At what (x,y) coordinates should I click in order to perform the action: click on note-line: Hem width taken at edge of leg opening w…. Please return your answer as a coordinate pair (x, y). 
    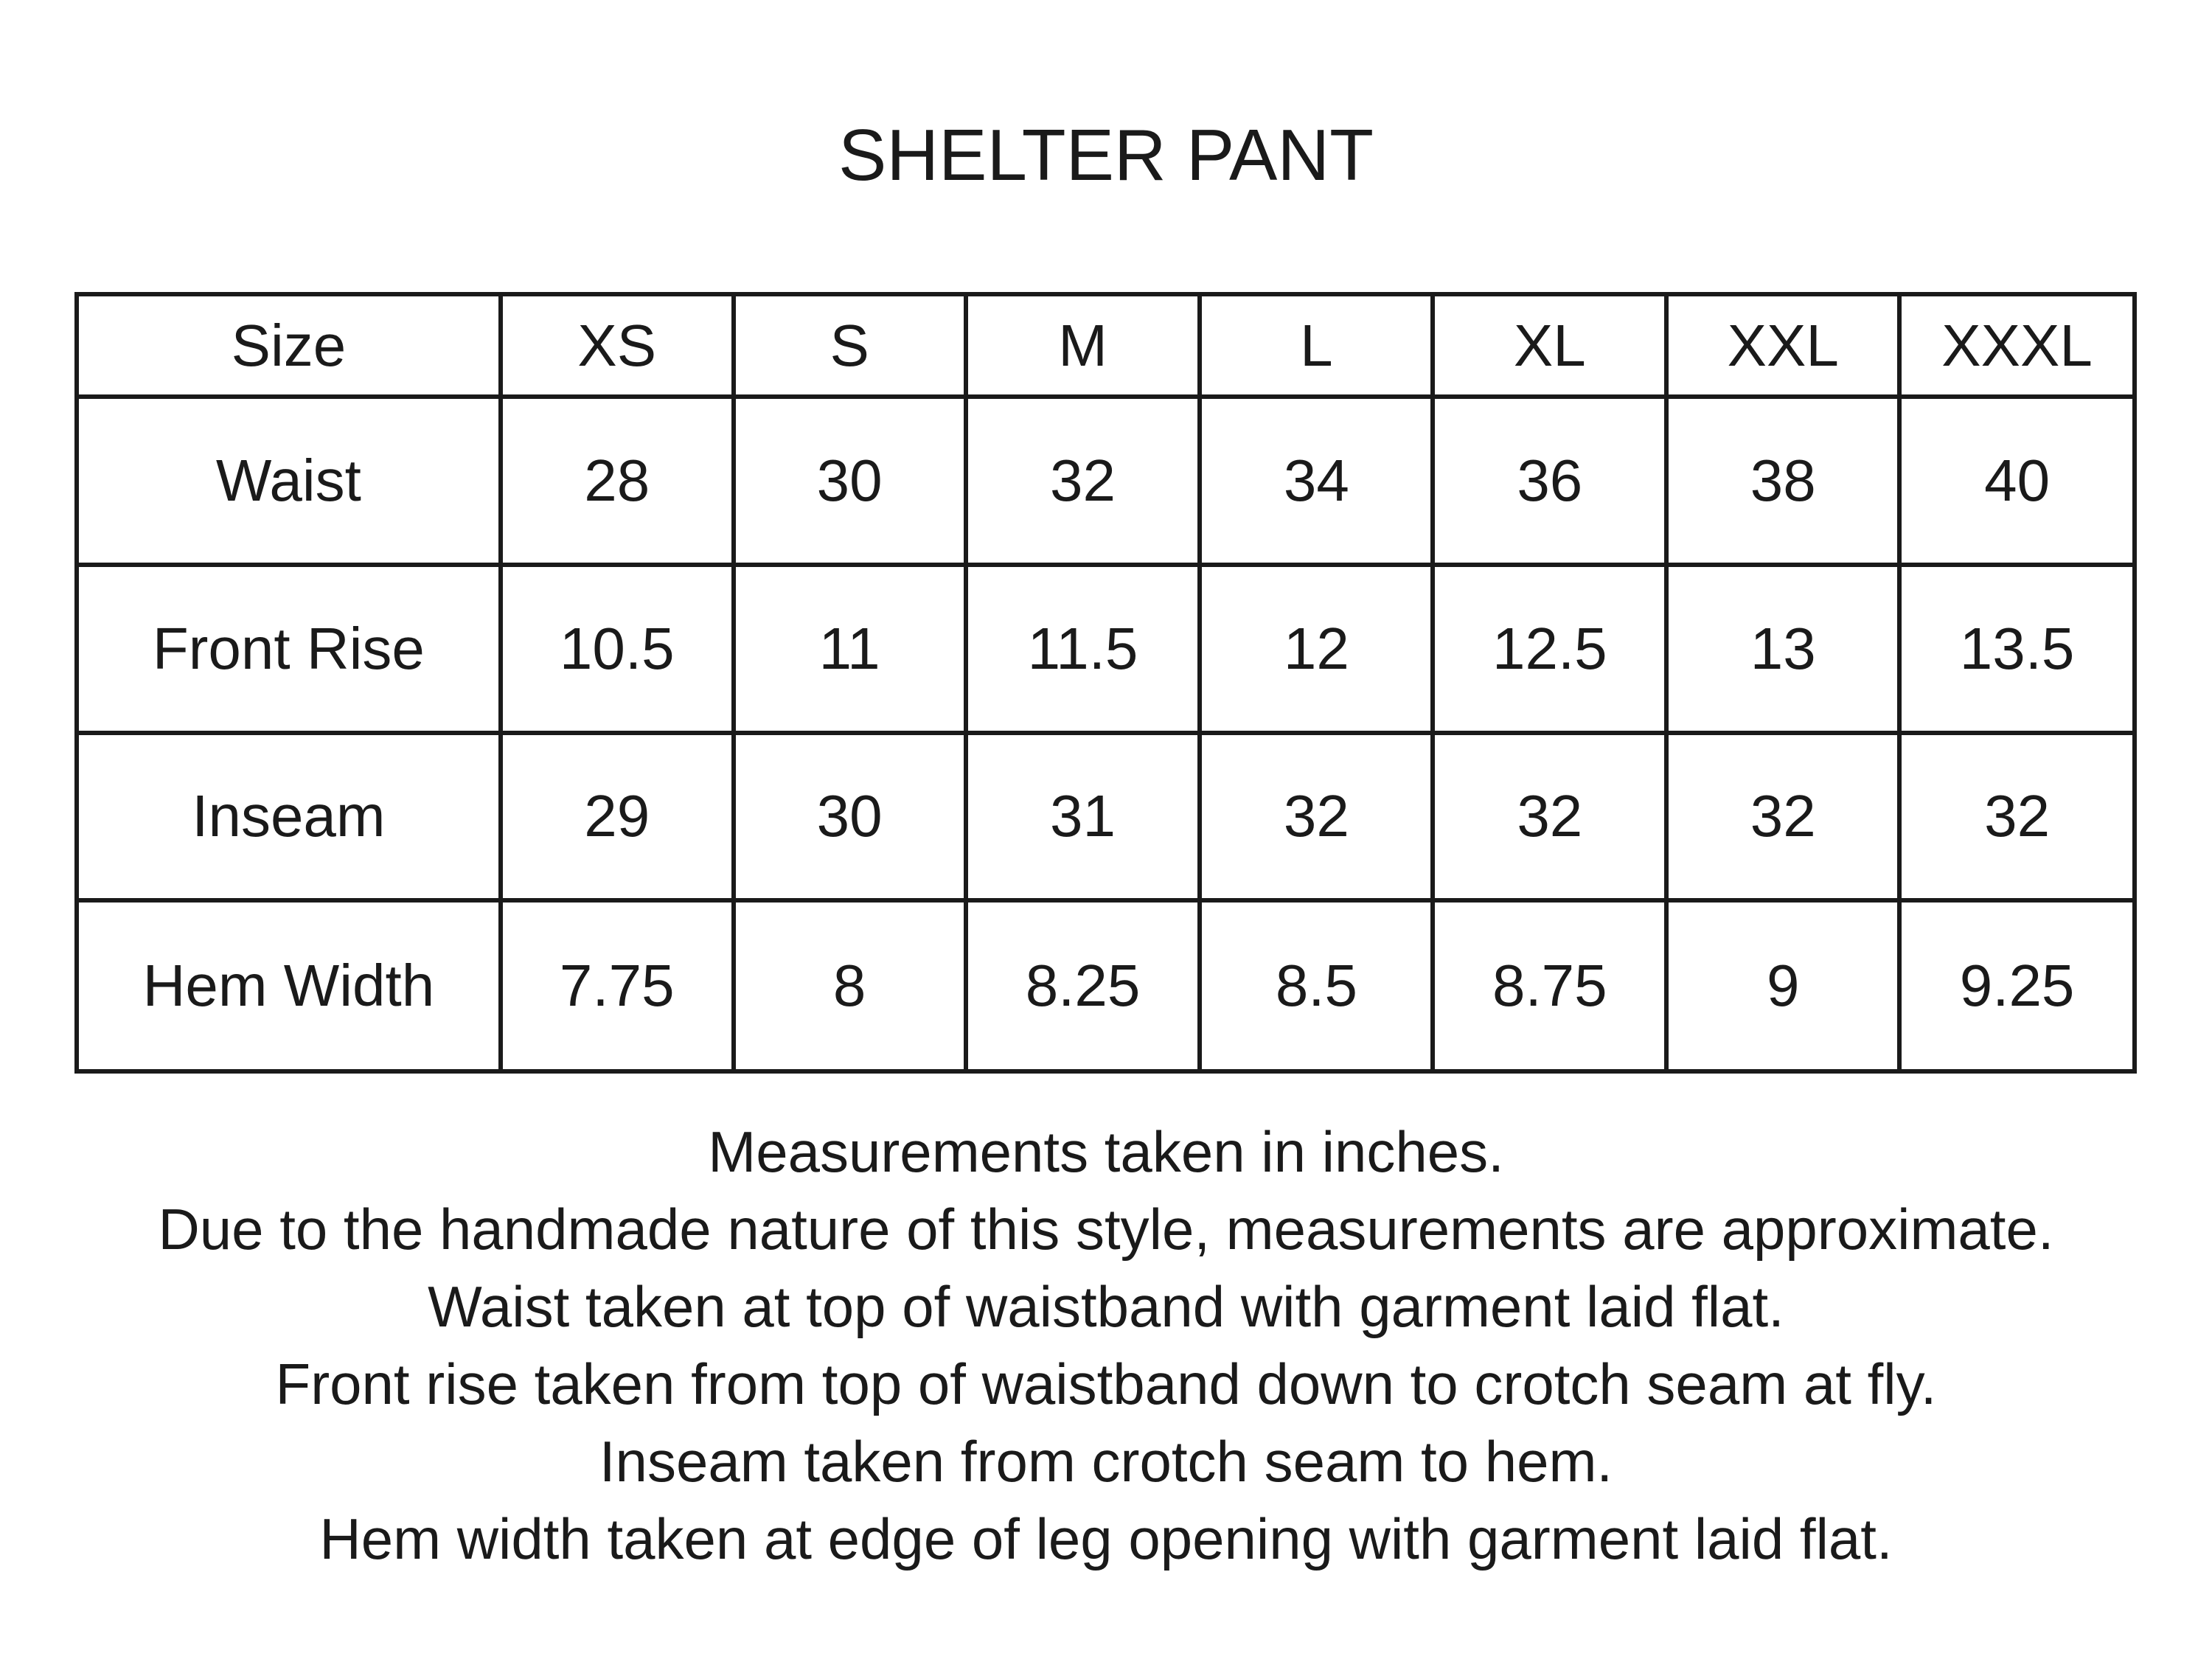
    Looking at the image, I should click on (1106, 1538).